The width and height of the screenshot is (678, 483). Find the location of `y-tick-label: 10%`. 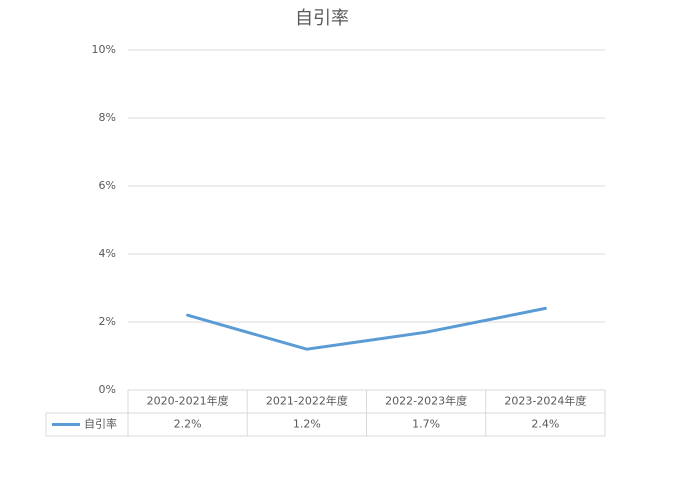

y-tick-label: 10% is located at coordinates (104, 49).